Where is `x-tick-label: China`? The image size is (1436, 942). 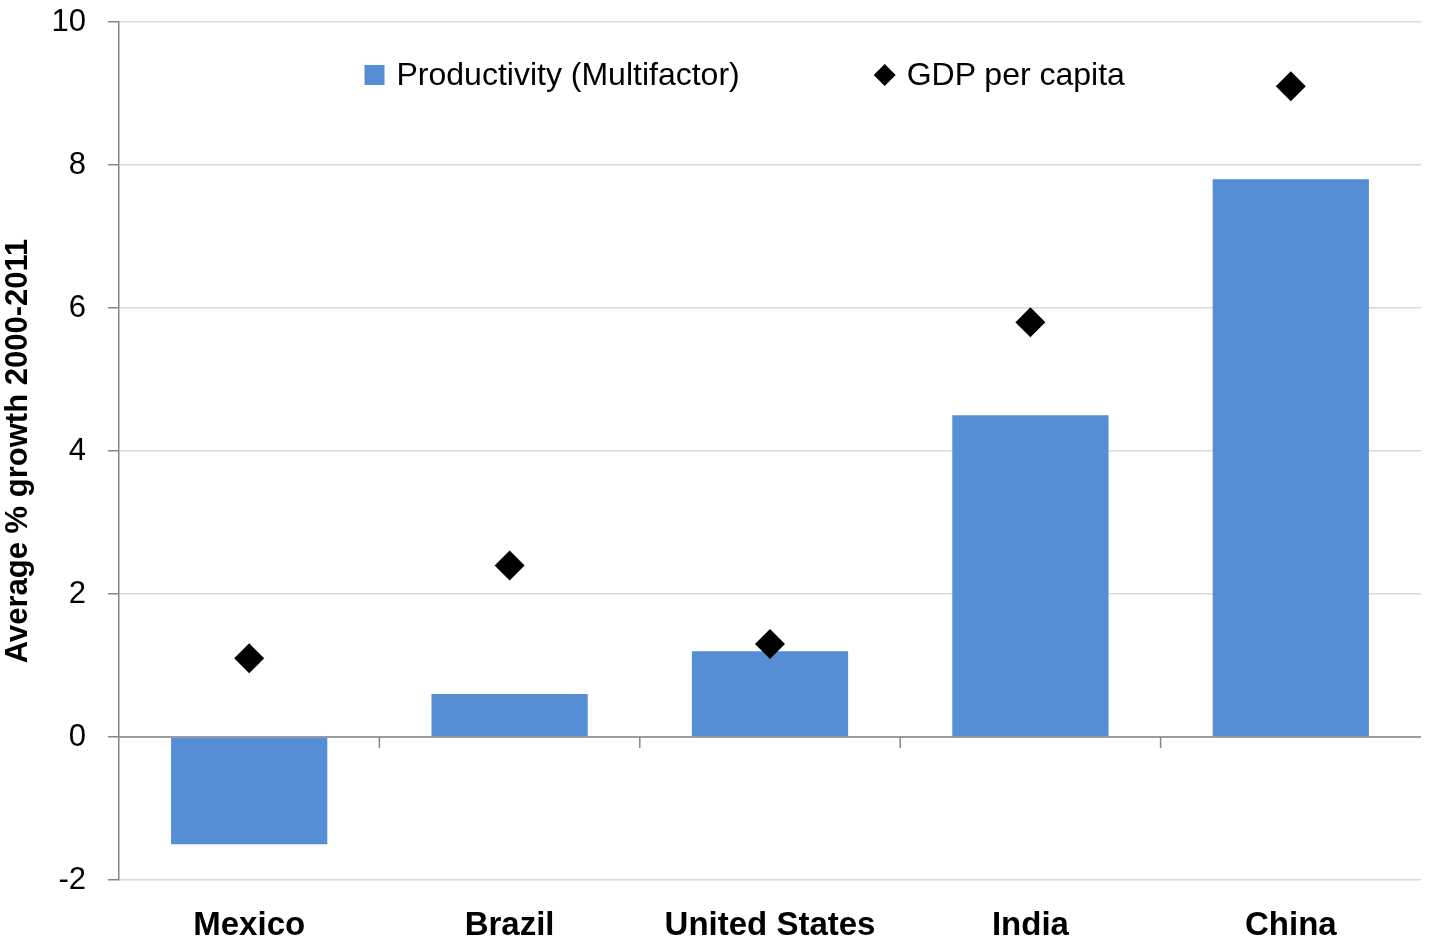 x-tick-label: China is located at coordinates (1291, 923).